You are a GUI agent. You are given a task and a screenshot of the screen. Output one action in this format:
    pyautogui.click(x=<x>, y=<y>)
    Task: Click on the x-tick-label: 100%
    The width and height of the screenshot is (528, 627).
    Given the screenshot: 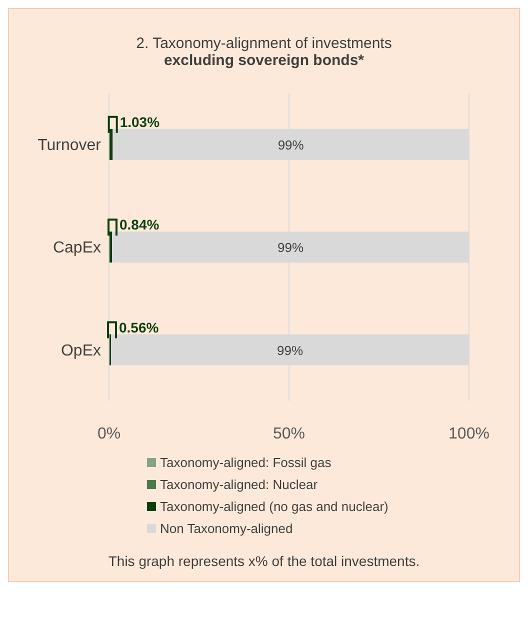 What is the action you would take?
    pyautogui.click(x=469, y=433)
    